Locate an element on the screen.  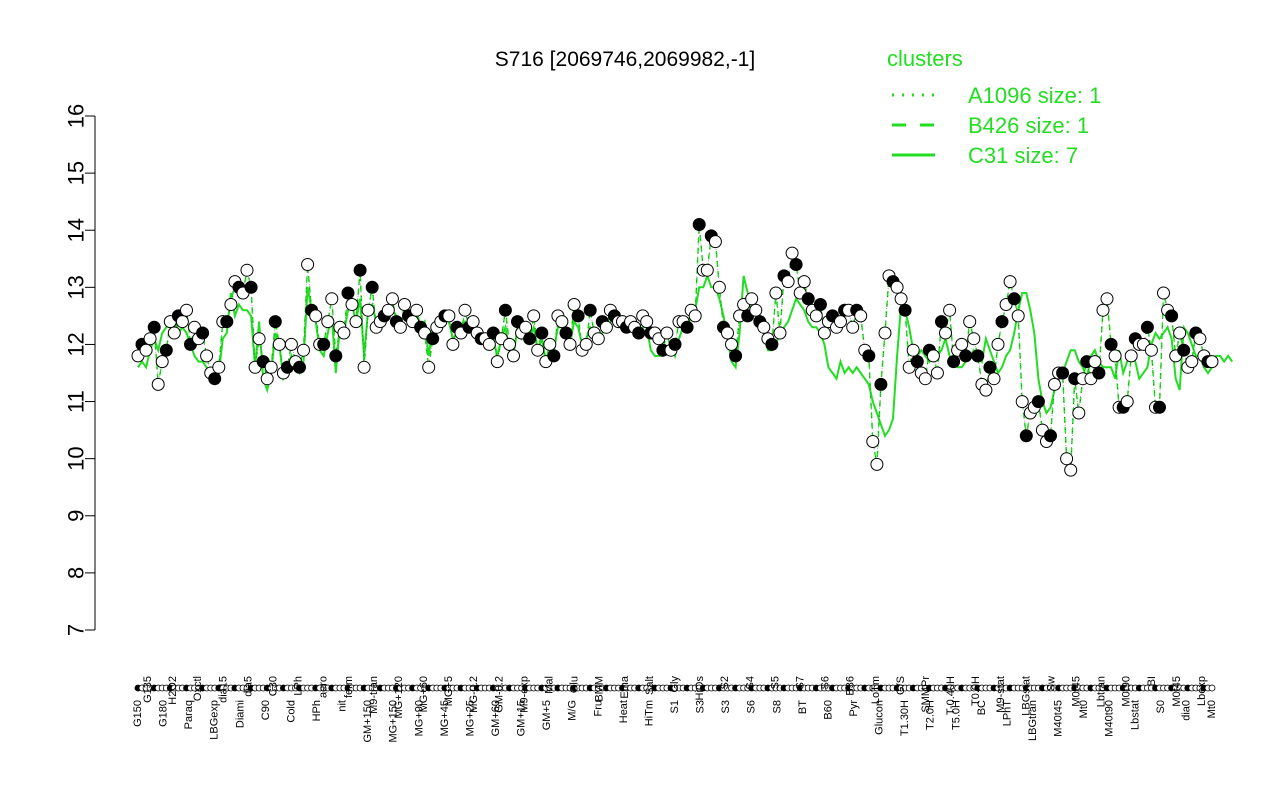
y-tick-label: 16 is located at coordinates (76, 116).